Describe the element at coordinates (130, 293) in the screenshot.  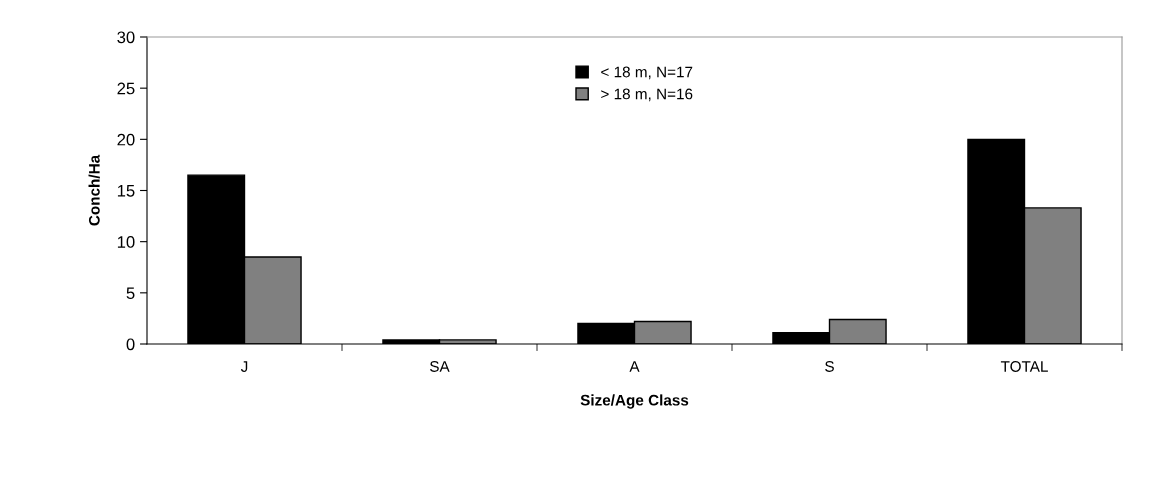
I see `y-tick-label: 5` at that location.